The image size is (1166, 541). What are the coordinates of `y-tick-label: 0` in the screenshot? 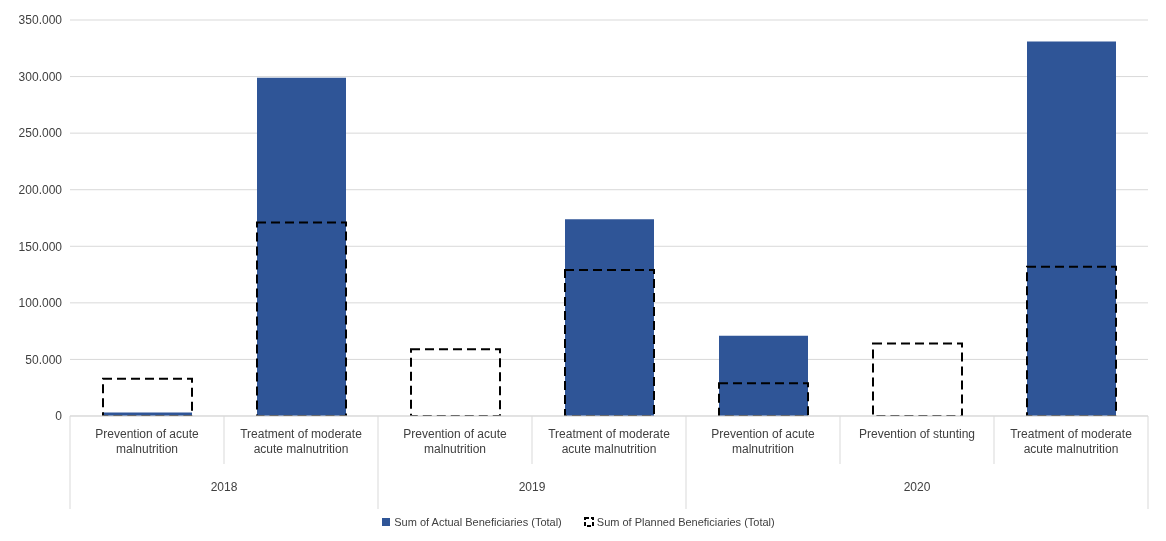 It's located at (59, 416).